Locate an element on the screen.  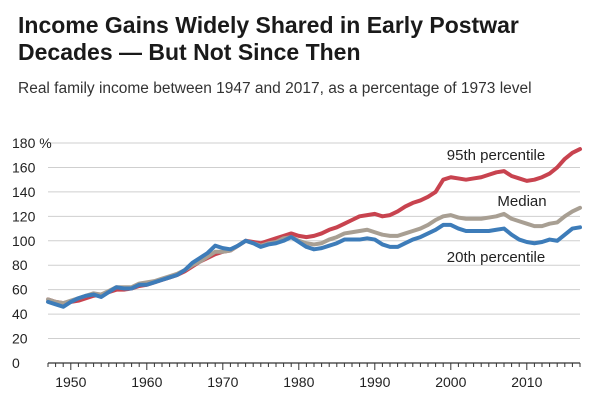
y-tick-label: 20 is located at coordinates (20, 339).